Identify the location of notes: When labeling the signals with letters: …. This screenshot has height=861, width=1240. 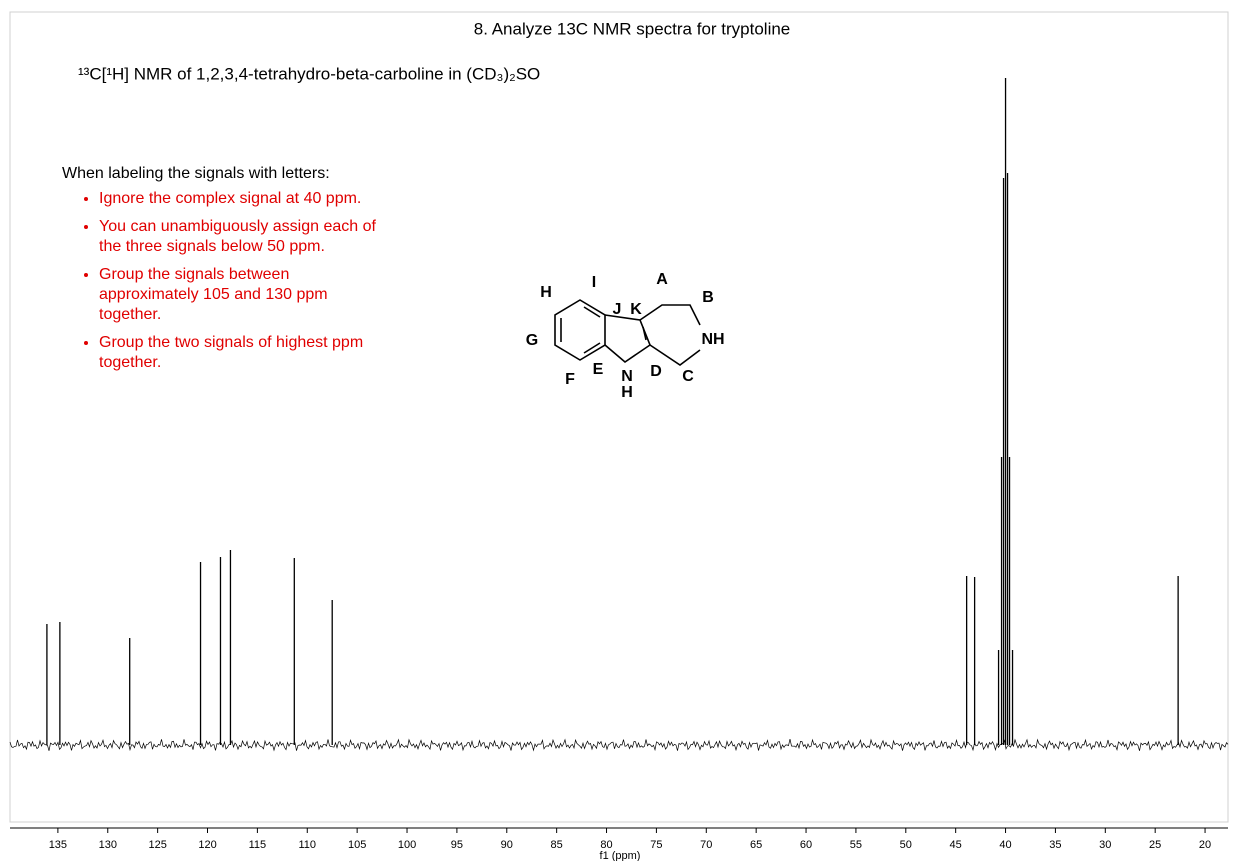
(225, 273).